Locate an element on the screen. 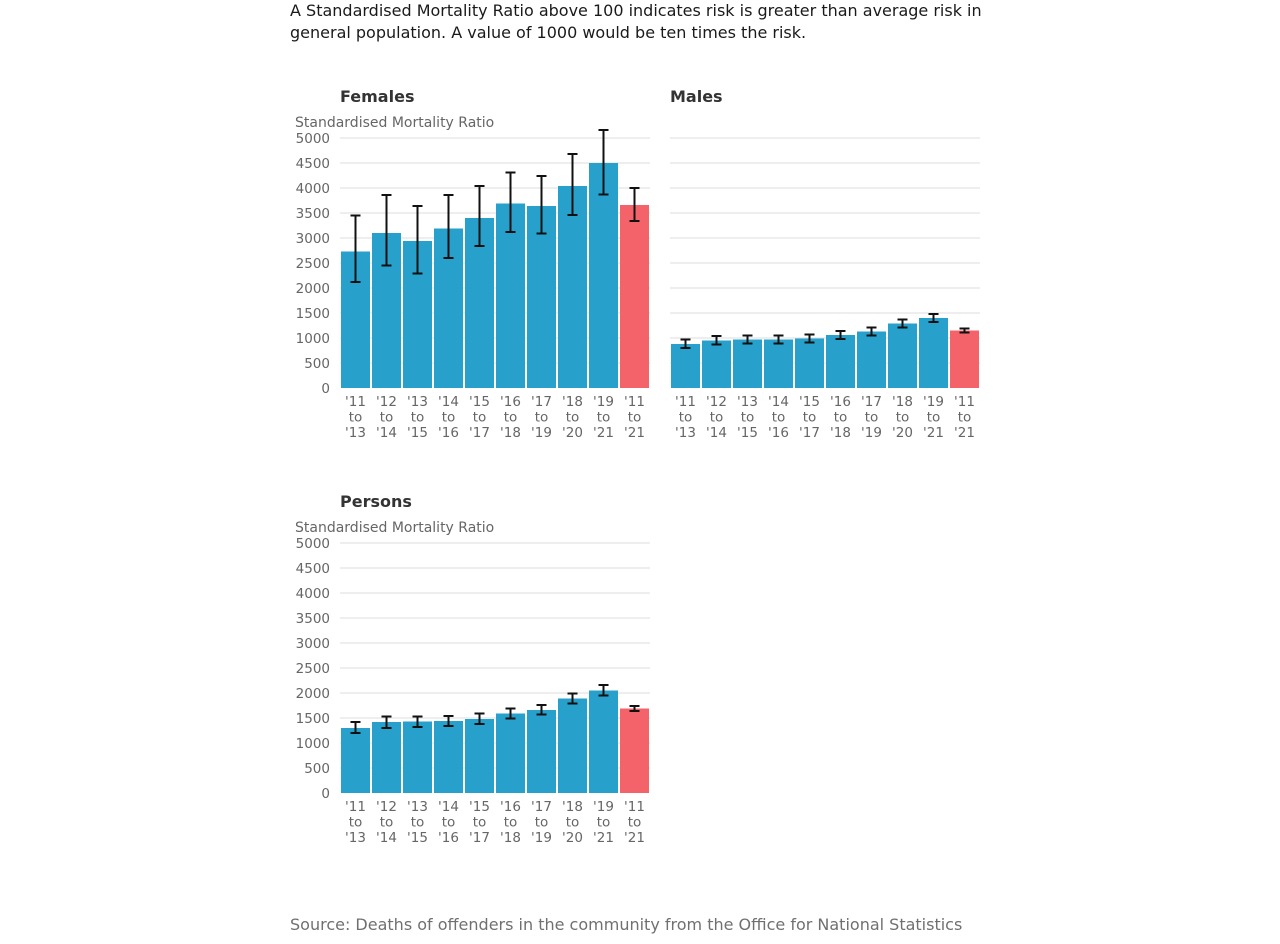 The width and height of the screenshot is (1280, 944). panel-title: Females is located at coordinates (377, 96).